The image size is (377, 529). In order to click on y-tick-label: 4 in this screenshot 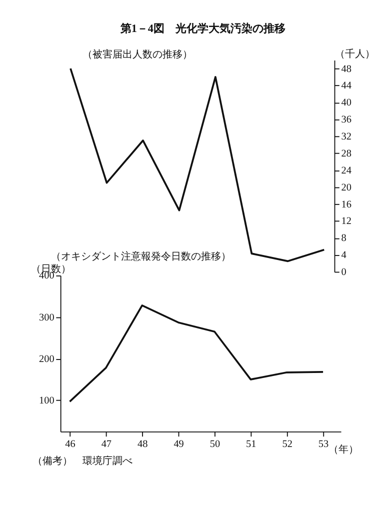, I will do `click(343, 256)`.